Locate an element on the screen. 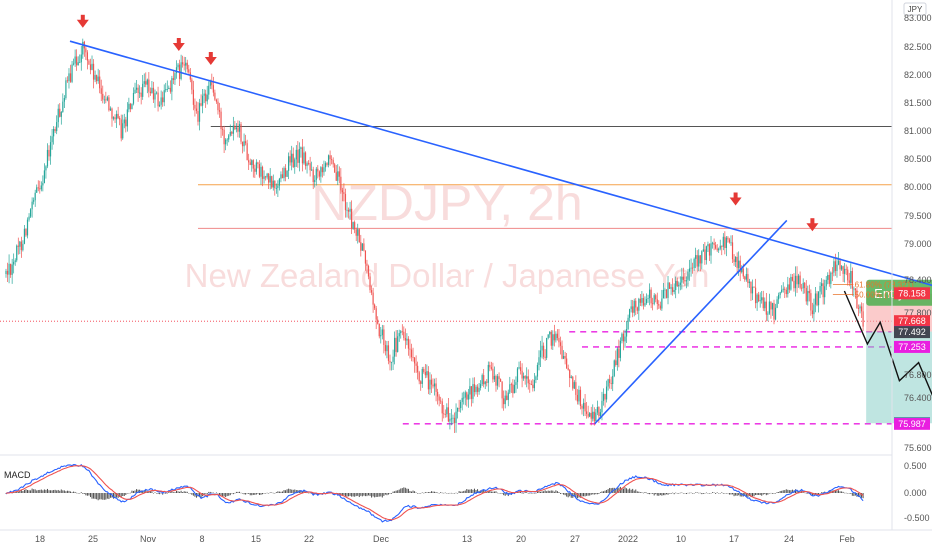 This screenshot has height=550, width=932. y-tick-label: 80.500 is located at coordinates (918, 159).